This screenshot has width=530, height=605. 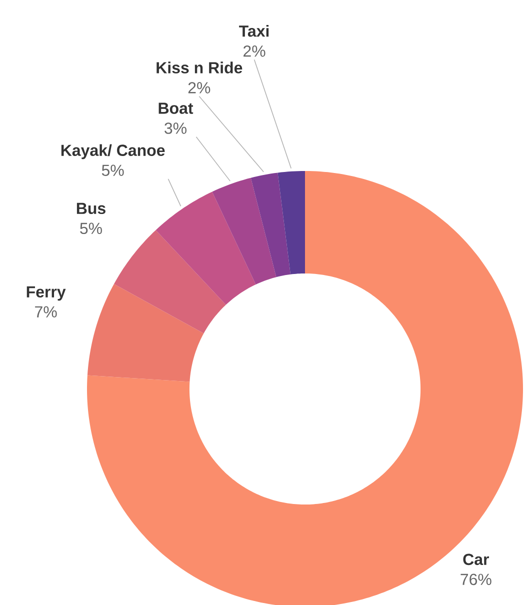 What do you see at coordinates (46, 293) in the screenshot?
I see `slice-label: Ferry` at bounding box center [46, 293].